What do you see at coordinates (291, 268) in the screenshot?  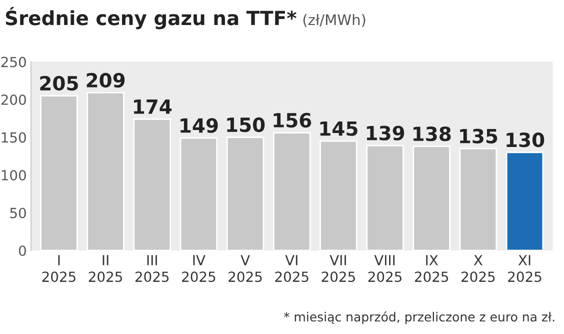 I see `x-tick-label: VI 2025` at bounding box center [291, 268].